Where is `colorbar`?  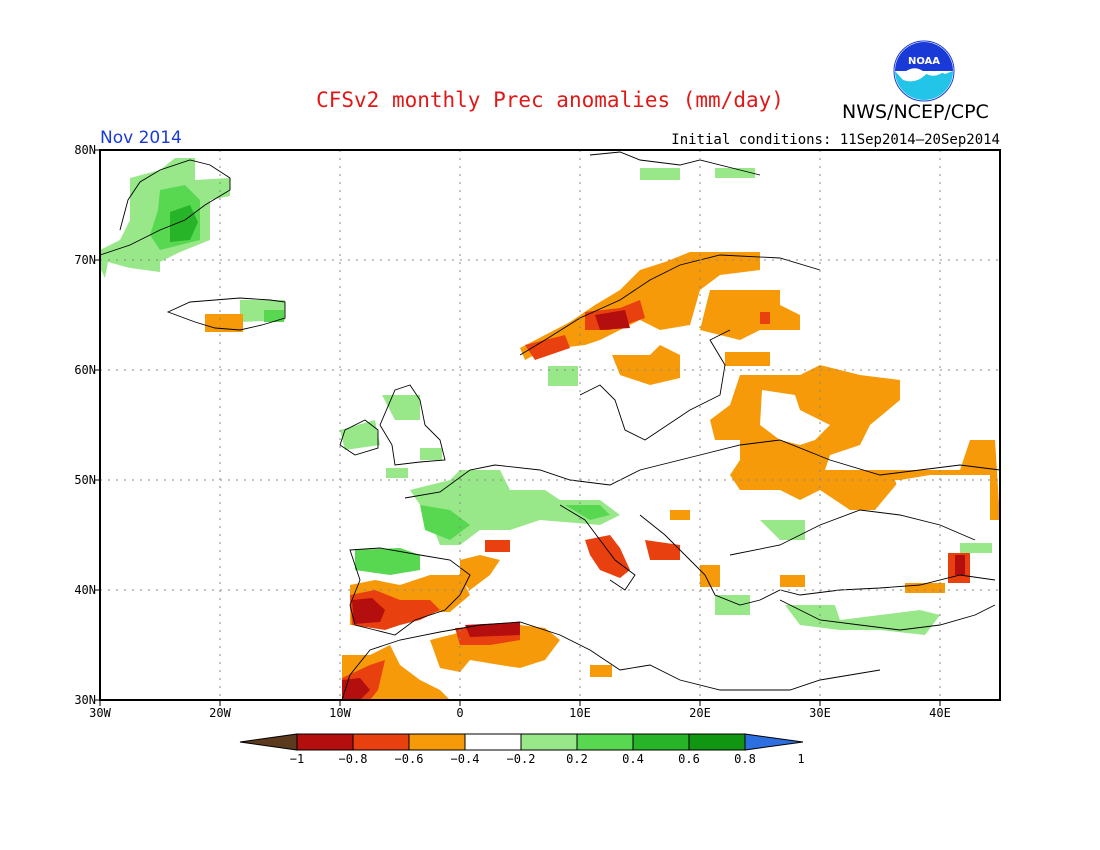
colorbar is located at coordinates (521, 742).